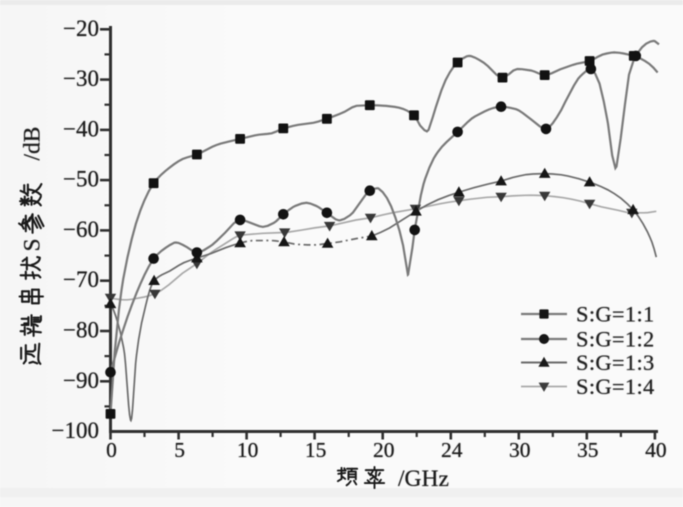 Image resolution: width=683 pixels, height=507 pixels. Describe the element at coordinates (75, 430) in the screenshot. I see `svg-text: −100` at that location.